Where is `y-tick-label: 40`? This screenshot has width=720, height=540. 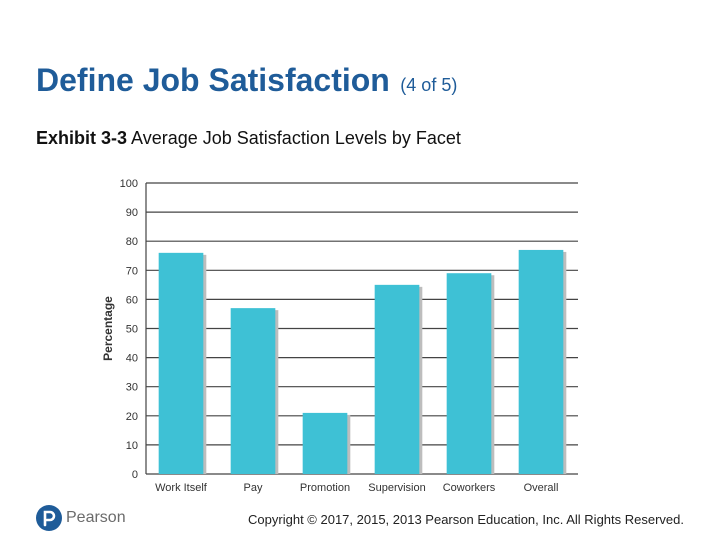
y-tick-label: 40 is located at coordinates (132, 359).